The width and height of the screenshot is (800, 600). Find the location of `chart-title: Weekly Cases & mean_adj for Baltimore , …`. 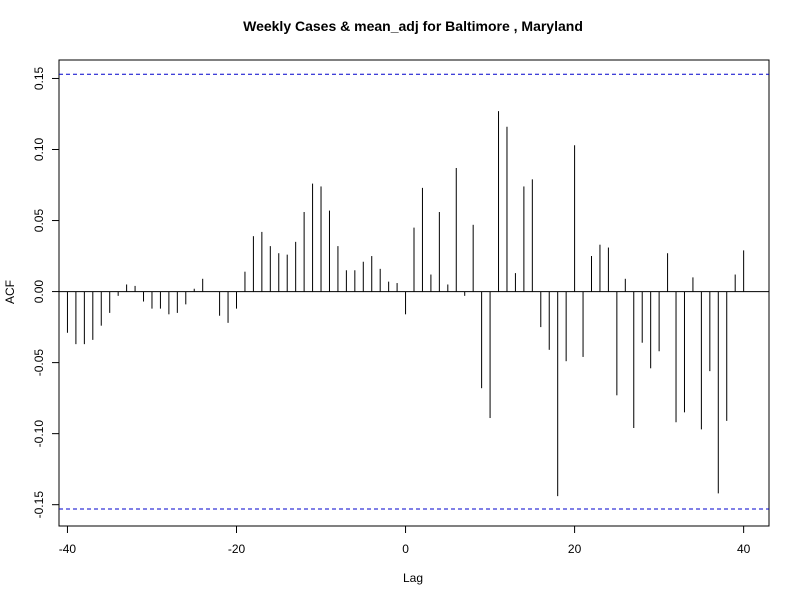

chart-title: Weekly Cases & mean_adj for Baltimore , … is located at coordinates (413, 26).